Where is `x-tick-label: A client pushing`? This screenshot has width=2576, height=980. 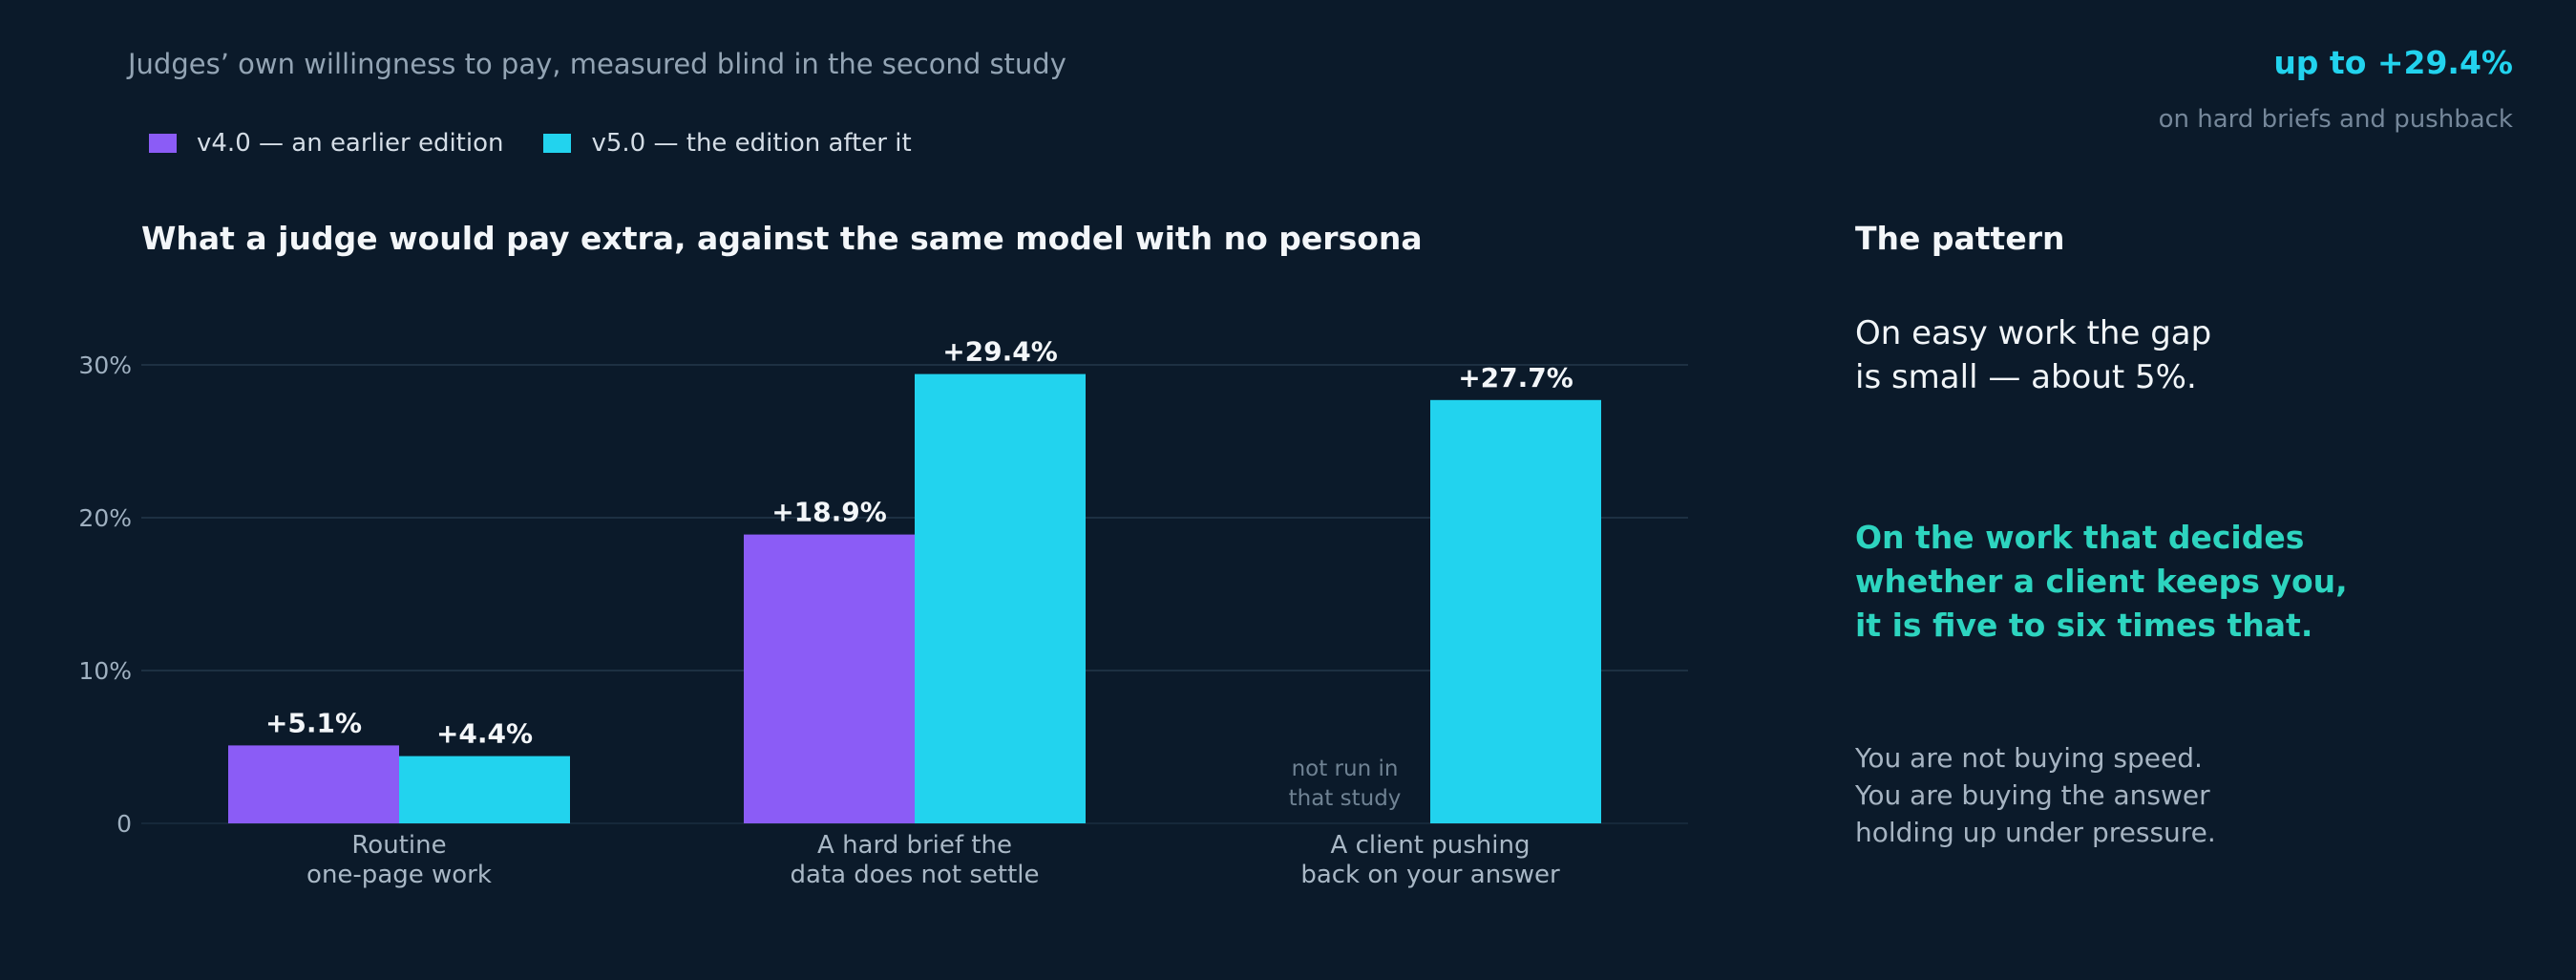
x-tick-label: A client pushing is located at coordinates (1431, 845).